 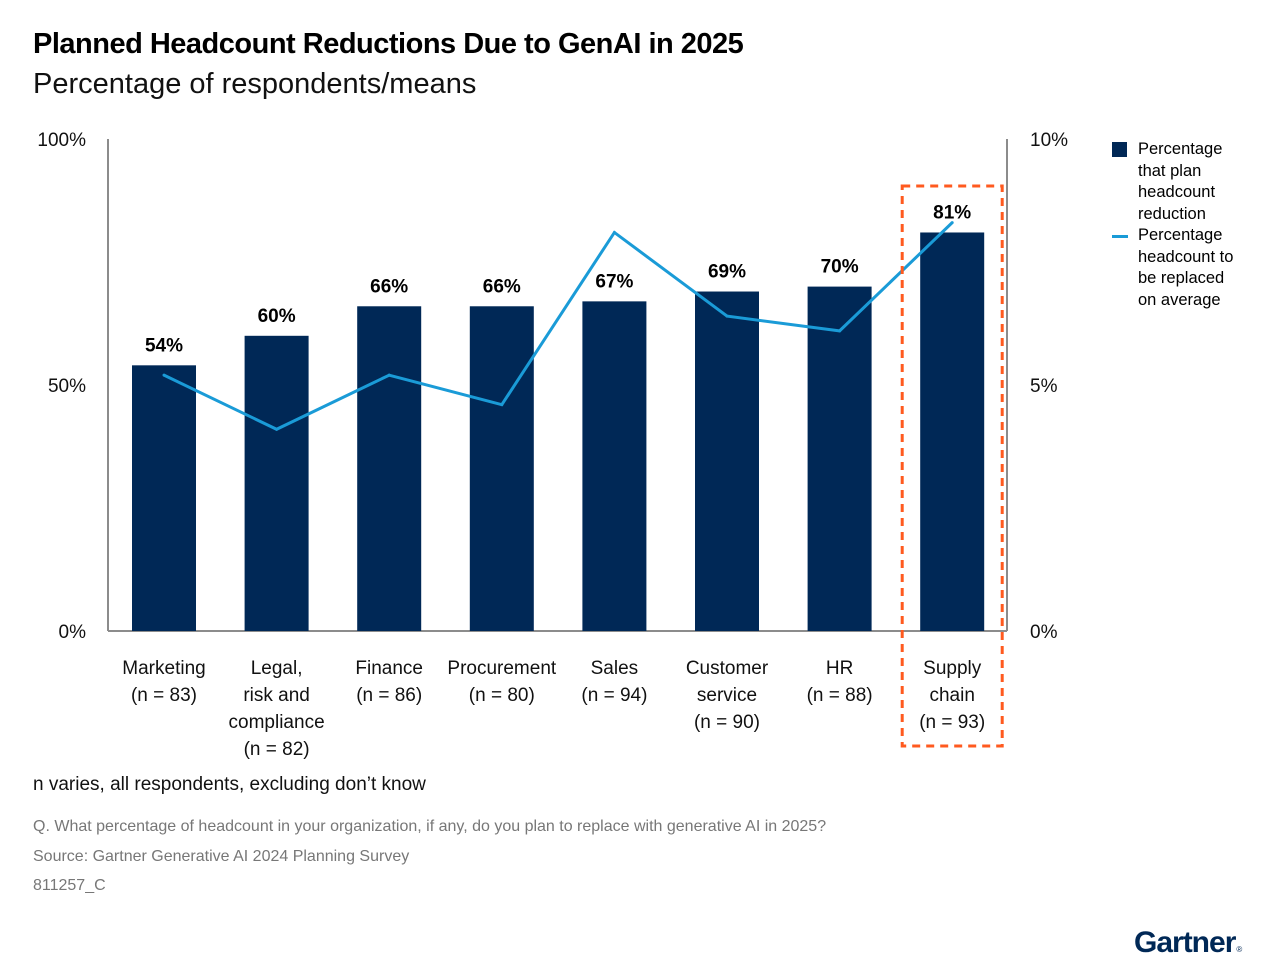 What do you see at coordinates (1179, 299) in the screenshot?
I see `legend-label: on average` at bounding box center [1179, 299].